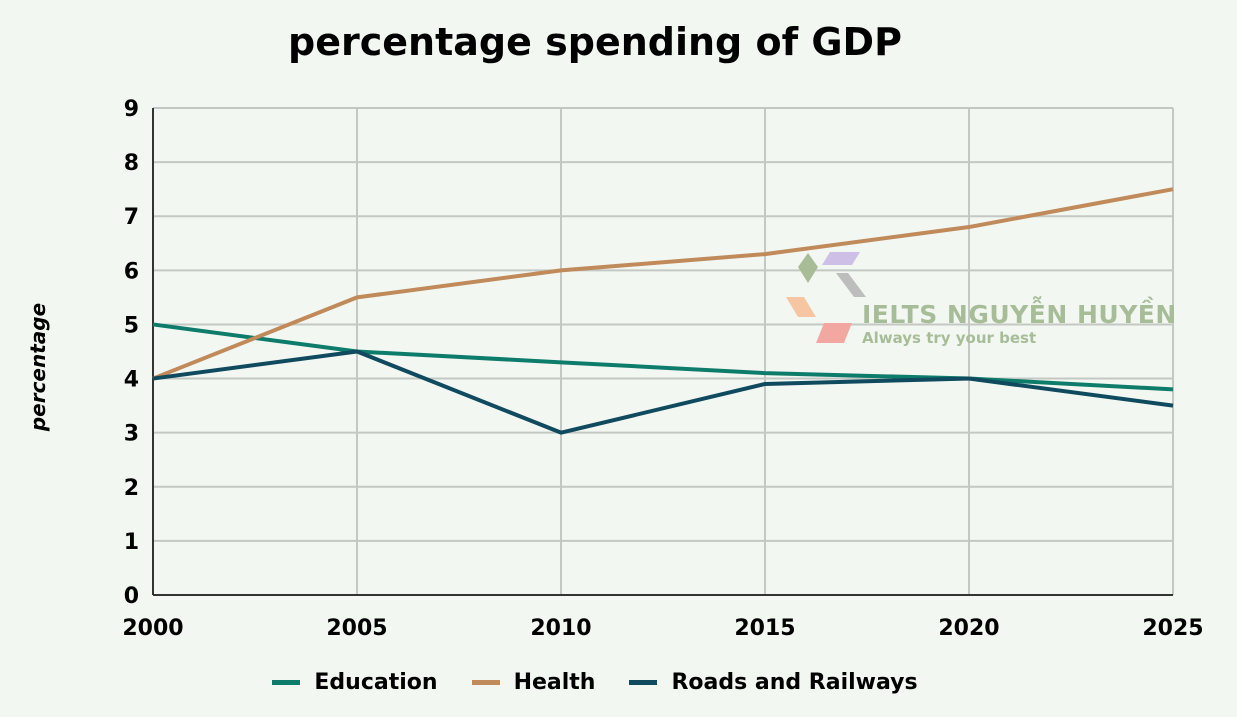 Image resolution: width=1237 pixels, height=717 pixels. Describe the element at coordinates (949, 338) in the screenshot. I see `watermark-tagline: Always try your best` at that location.